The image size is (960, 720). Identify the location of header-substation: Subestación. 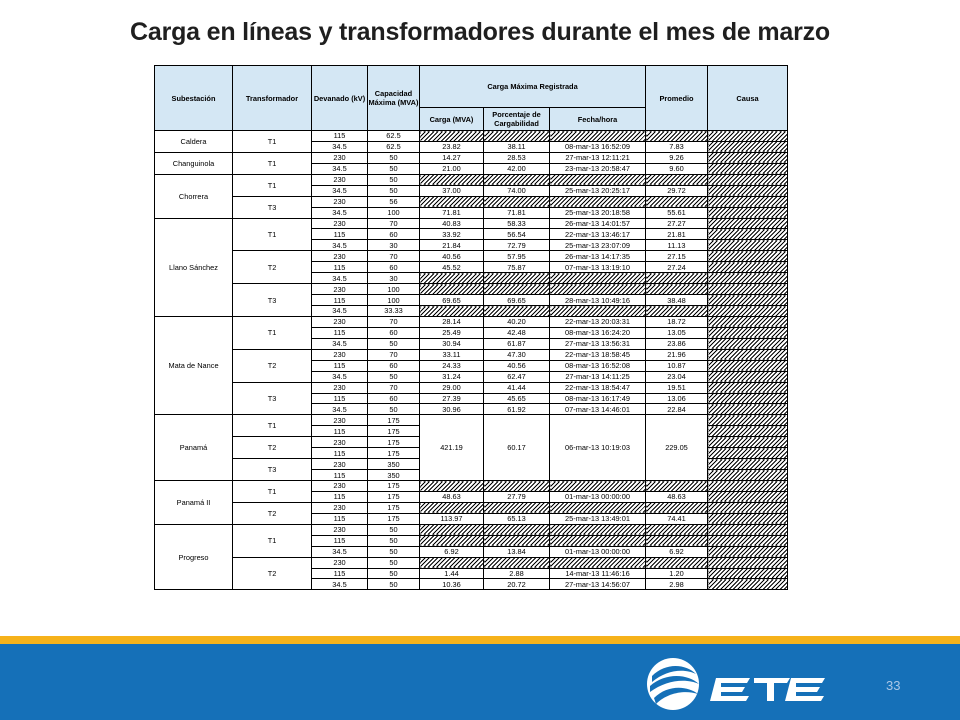
(193, 98).